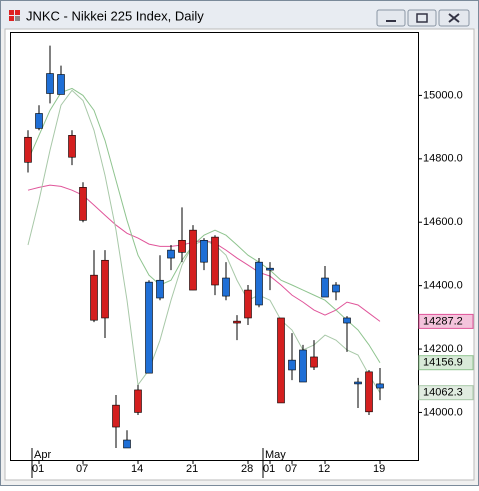  Describe the element at coordinates (324, 469) in the screenshot. I see `x-tick-label: 12` at that location.